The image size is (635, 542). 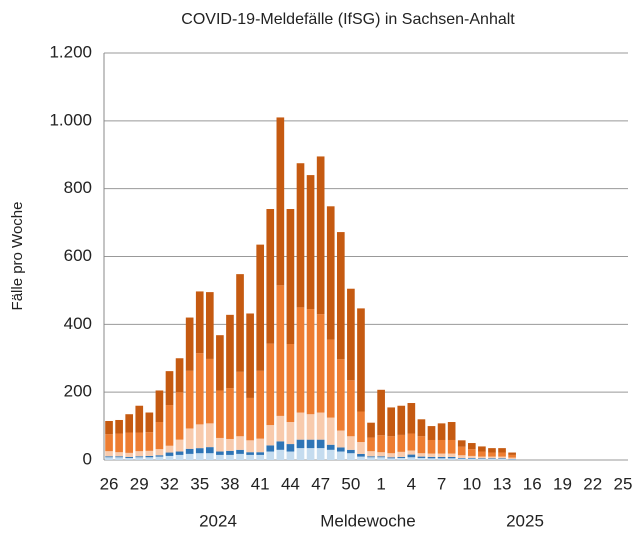 What do you see at coordinates (70, 119) in the screenshot?
I see `y-tick-label: 1.000` at bounding box center [70, 119].